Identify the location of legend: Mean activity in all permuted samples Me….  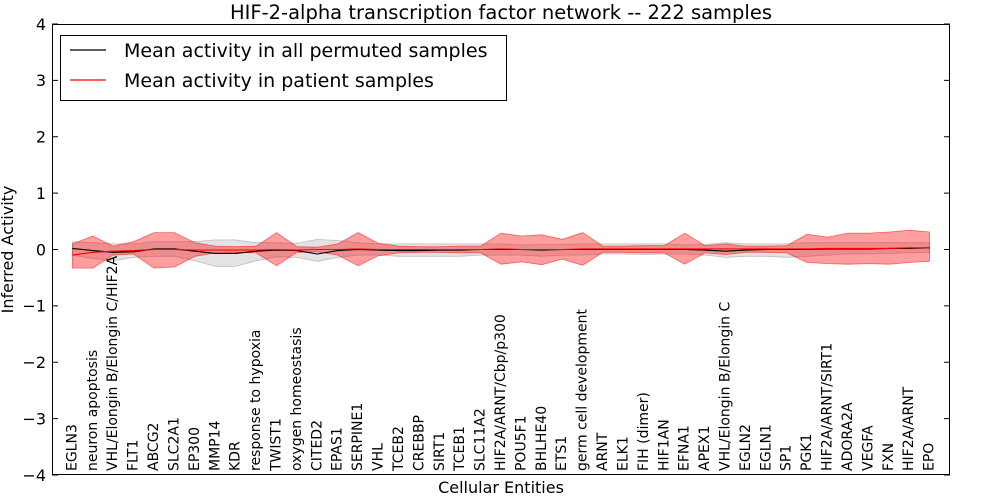
(283, 68).